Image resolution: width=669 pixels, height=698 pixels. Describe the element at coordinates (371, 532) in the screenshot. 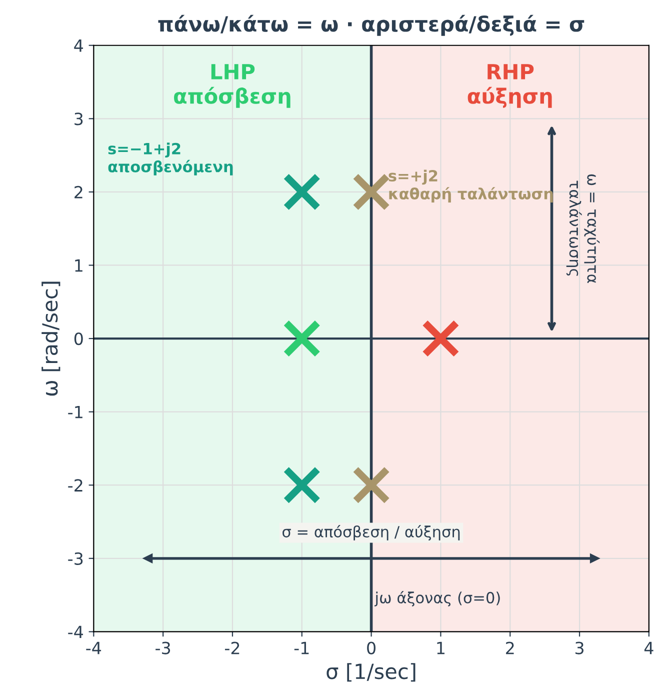

I see `annotation: σ = απόσβεση / αύξηση` at that location.